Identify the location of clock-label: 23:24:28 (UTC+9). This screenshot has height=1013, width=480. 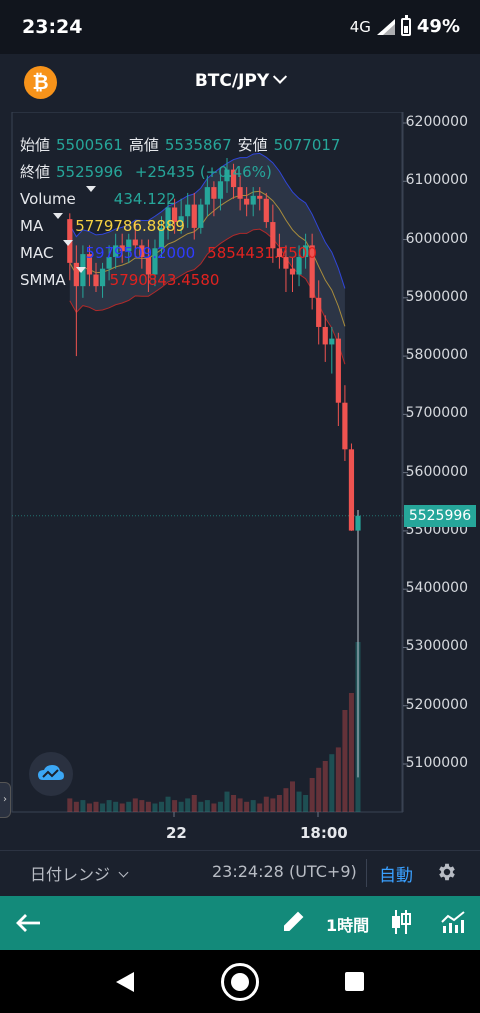
(284, 871).